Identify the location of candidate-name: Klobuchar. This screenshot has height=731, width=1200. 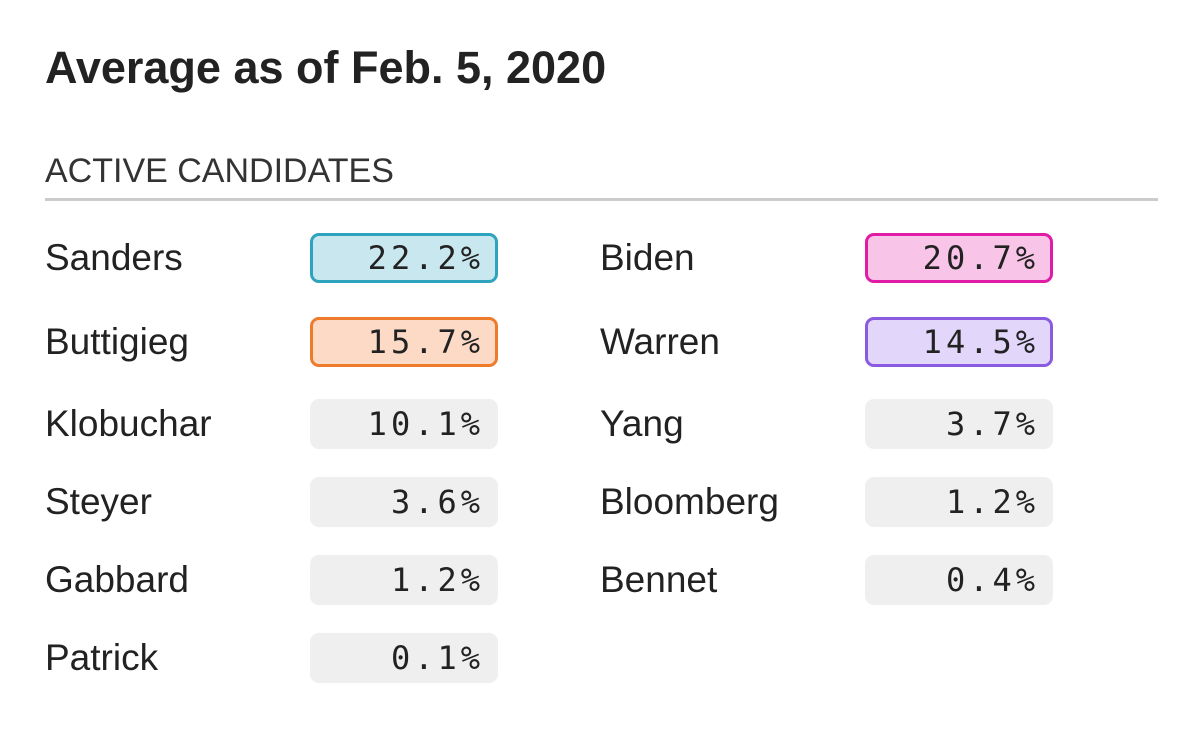
(128, 423).